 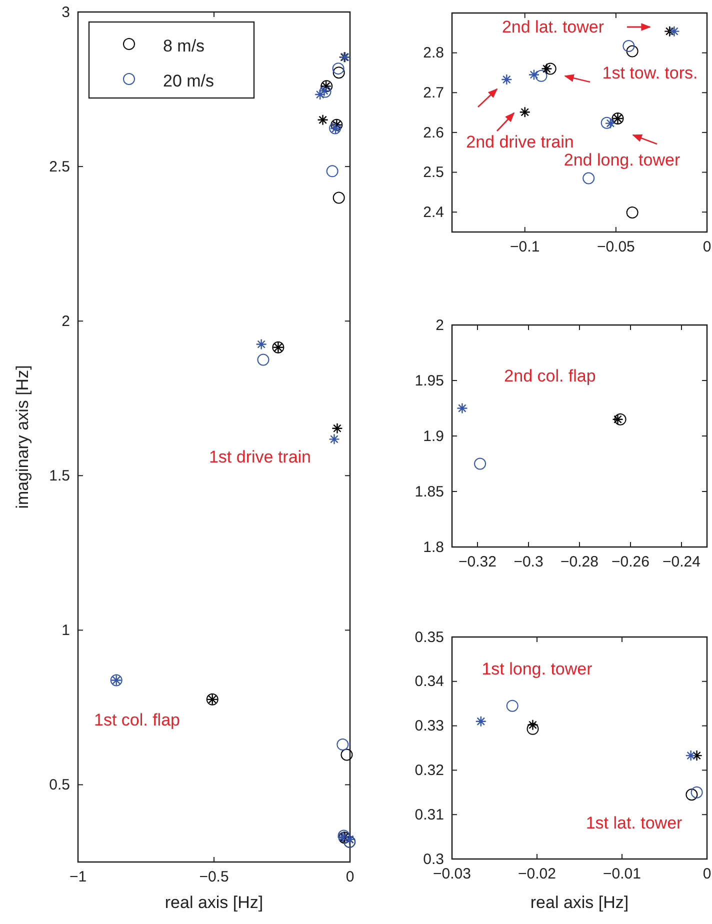 What do you see at coordinates (650, 73) in the screenshot?
I see `annotation: 1st tow. tors.` at bounding box center [650, 73].